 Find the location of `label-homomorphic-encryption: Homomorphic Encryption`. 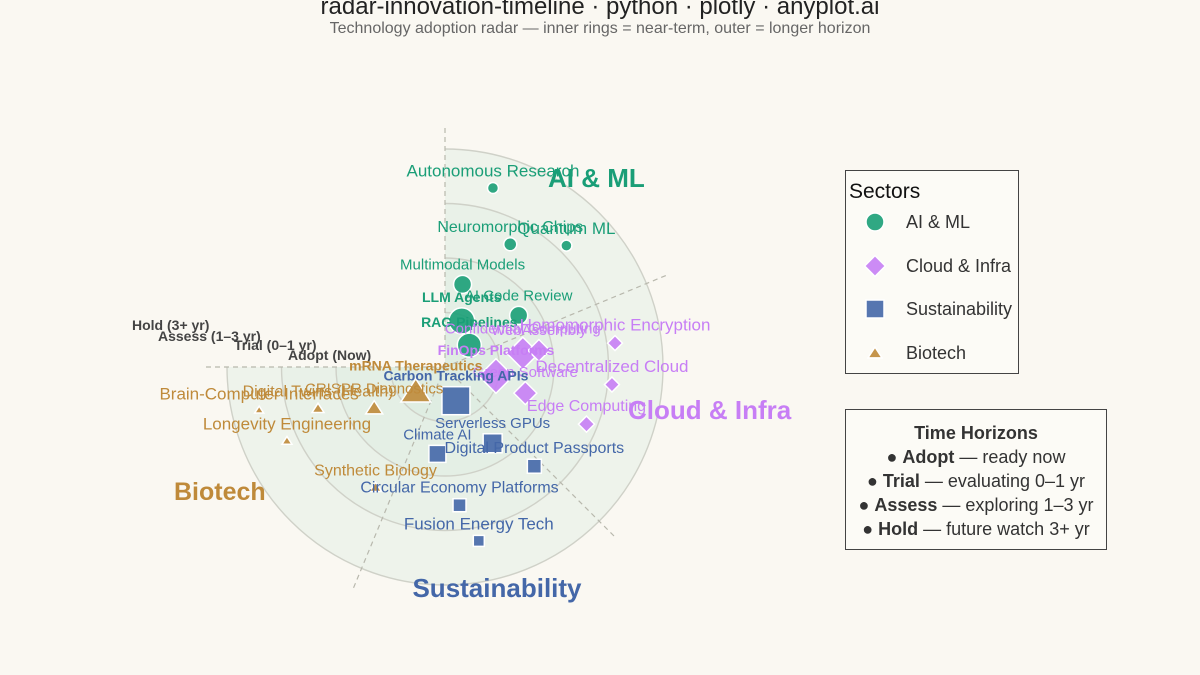

label-homomorphic-encryption: Homomorphic Encryption is located at coordinates (615, 325).